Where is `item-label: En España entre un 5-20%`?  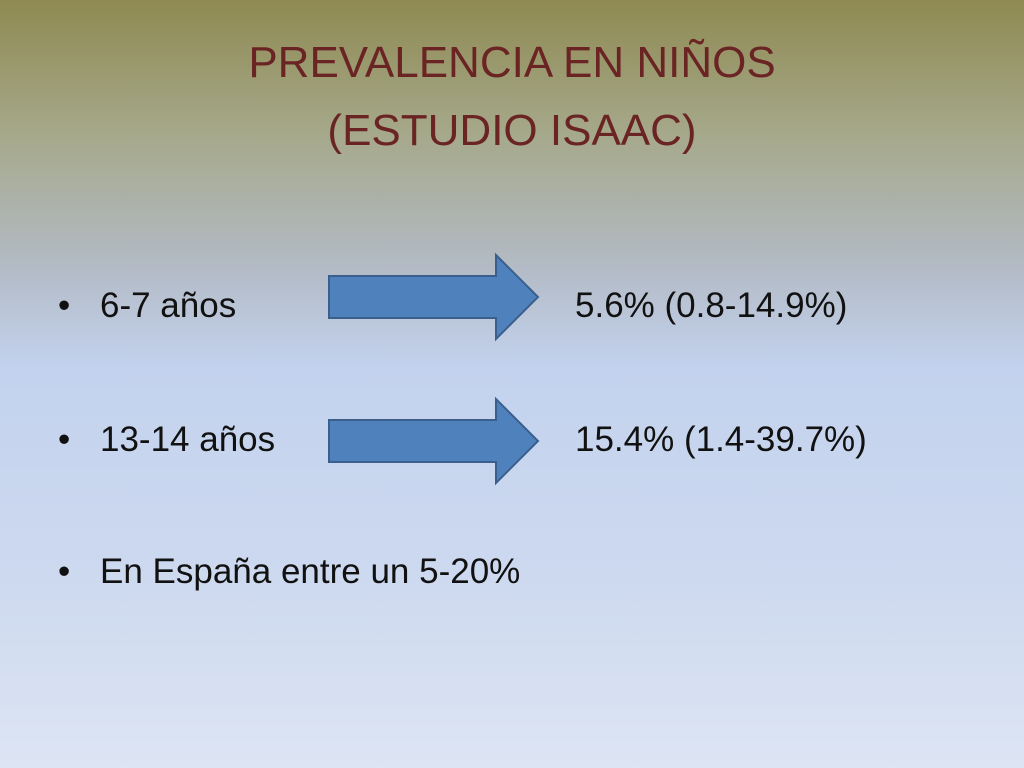
item-label: En España entre un 5-20% is located at coordinates (310, 571).